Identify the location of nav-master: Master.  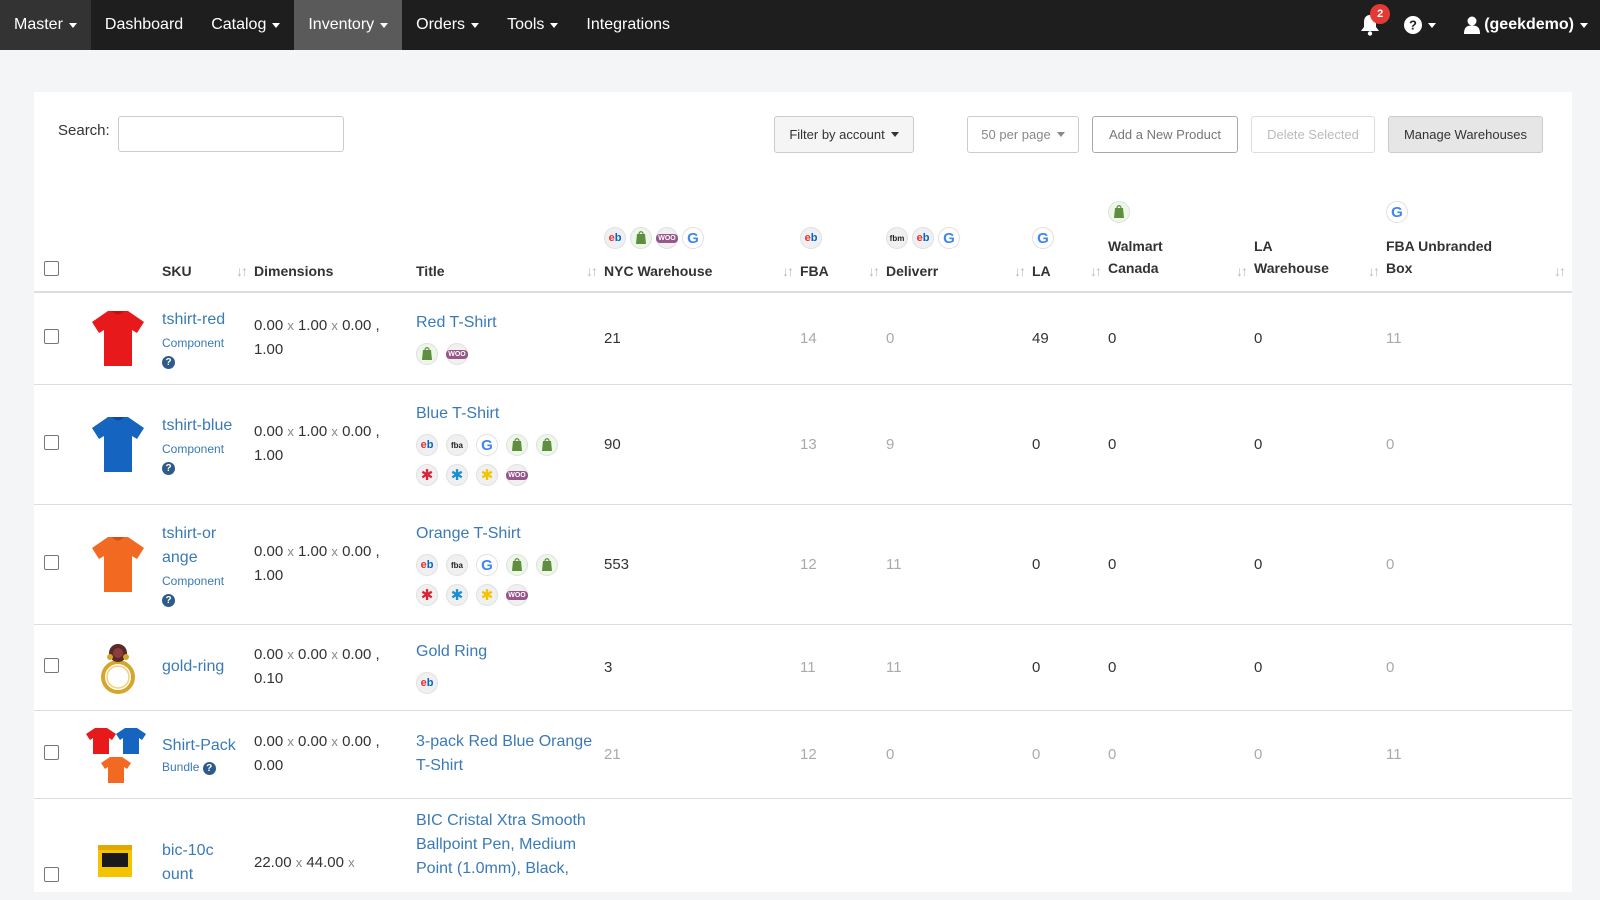
(45, 25).